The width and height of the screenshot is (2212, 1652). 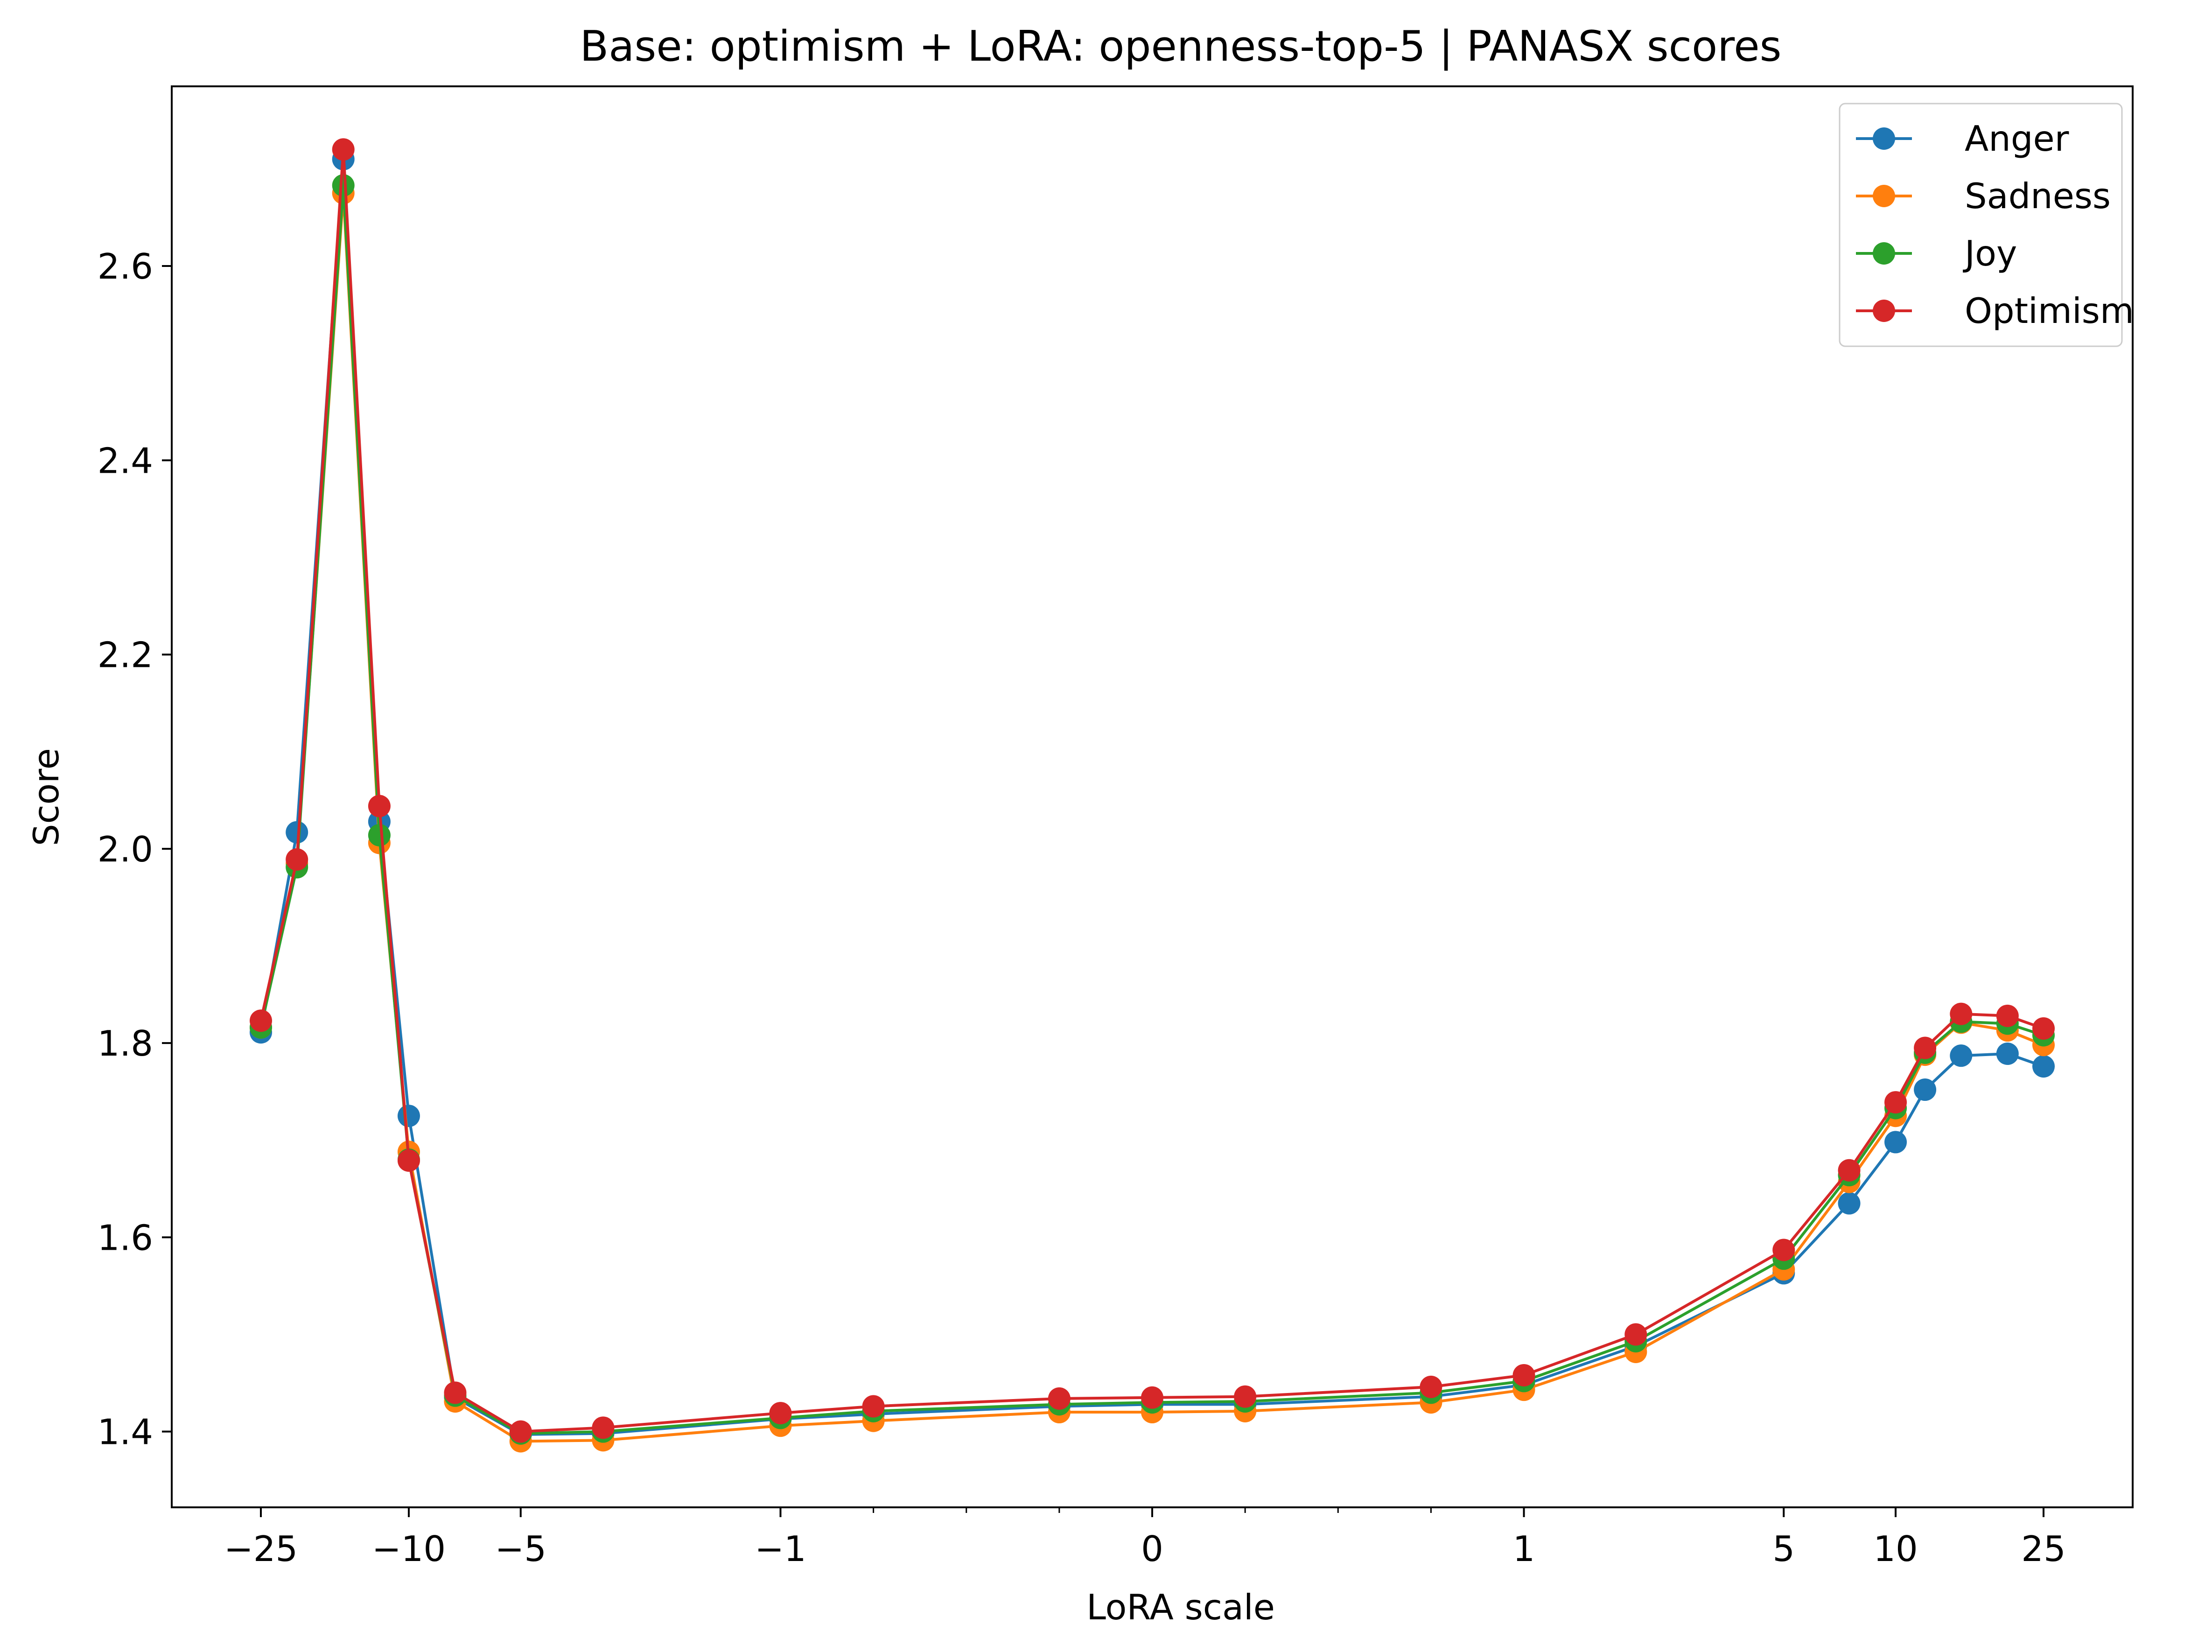 I want to click on y-tick-label: 2.0, so click(x=126, y=849).